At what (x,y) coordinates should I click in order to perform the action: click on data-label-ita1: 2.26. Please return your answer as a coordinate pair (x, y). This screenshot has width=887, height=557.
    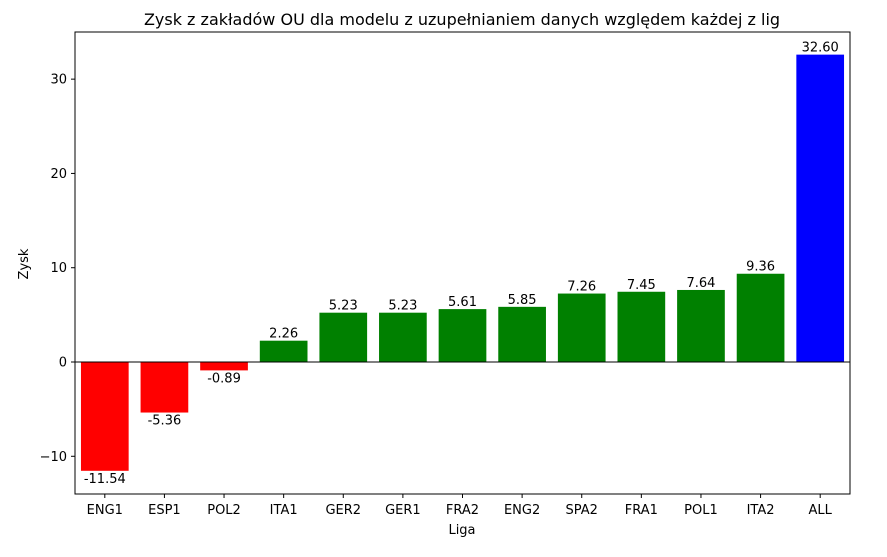
    Looking at the image, I should click on (283, 334).